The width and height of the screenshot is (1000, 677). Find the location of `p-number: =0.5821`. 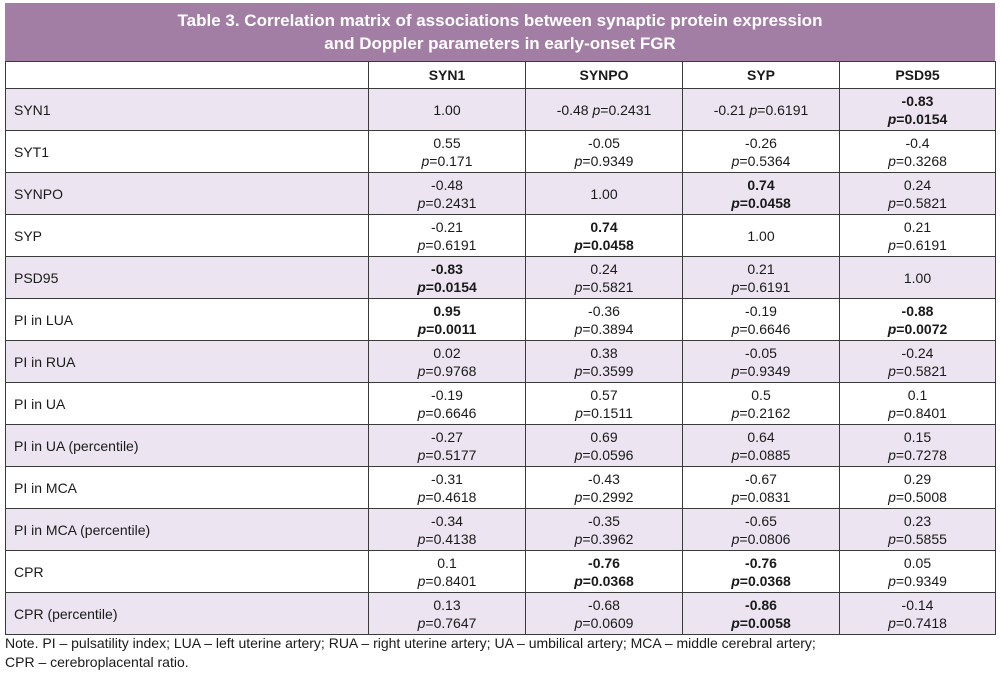

p-number: =0.5821 is located at coordinates (921, 202).